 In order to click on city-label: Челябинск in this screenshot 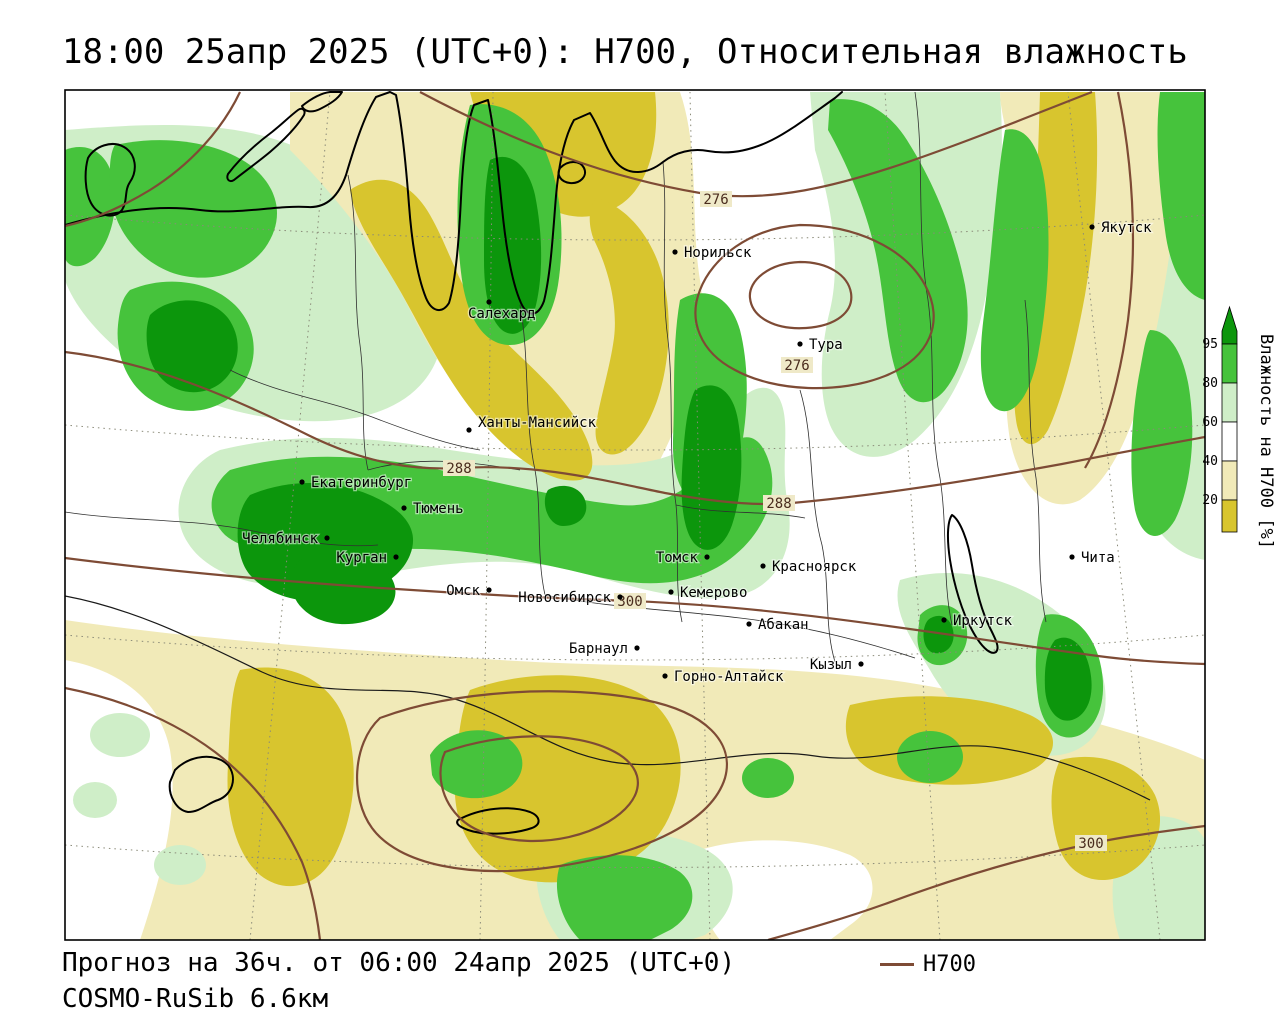, I will do `click(280, 539)`.